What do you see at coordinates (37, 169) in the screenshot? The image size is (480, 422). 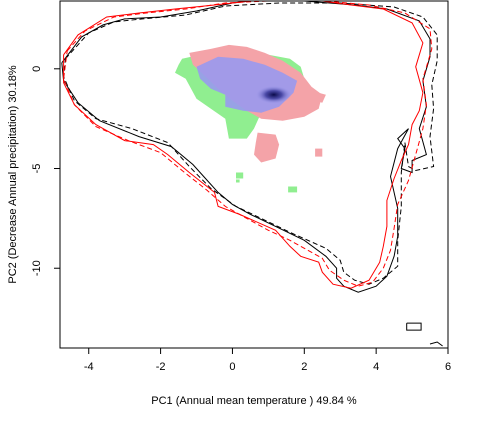 I see `y-tick-label: -5` at bounding box center [37, 169].